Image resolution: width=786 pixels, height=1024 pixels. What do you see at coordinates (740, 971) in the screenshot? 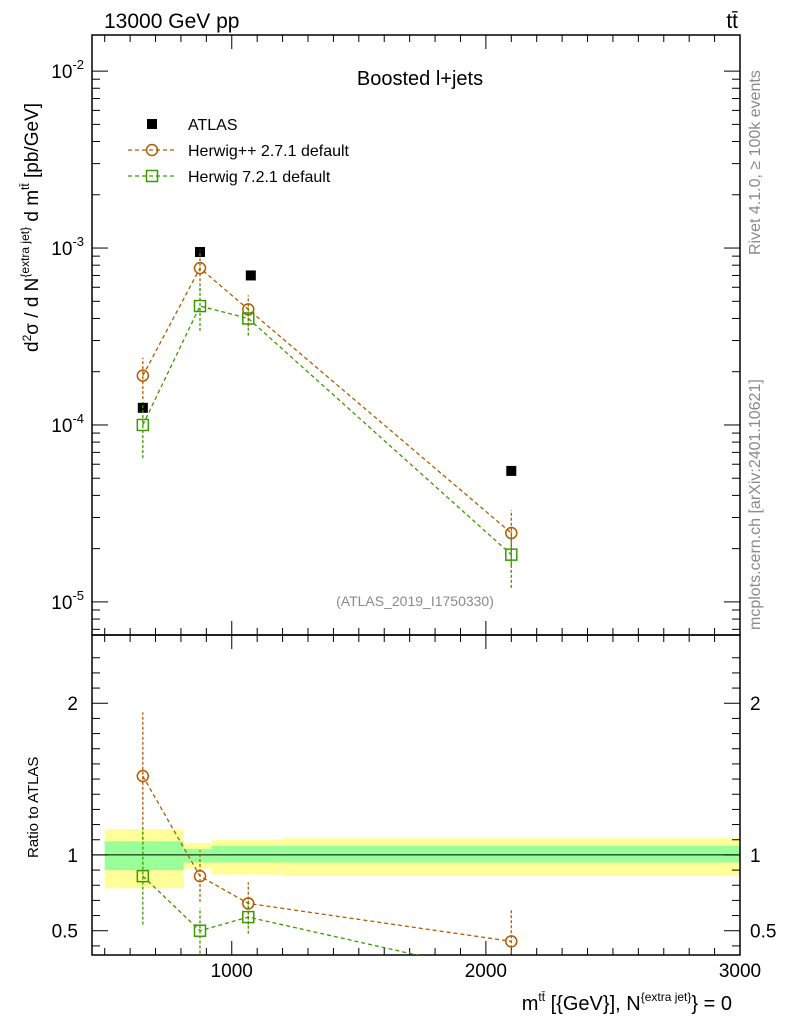
I see `x-tick-label: 3000` at bounding box center [740, 971].